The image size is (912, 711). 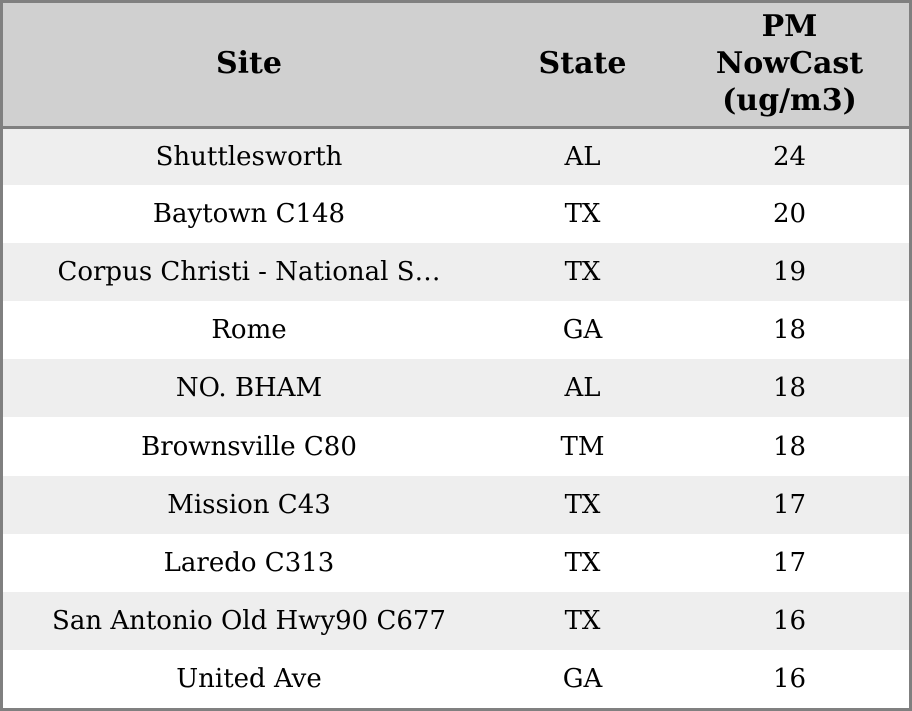 I want to click on table-row: NO. BHAM AL 18, so click(x=456, y=388).